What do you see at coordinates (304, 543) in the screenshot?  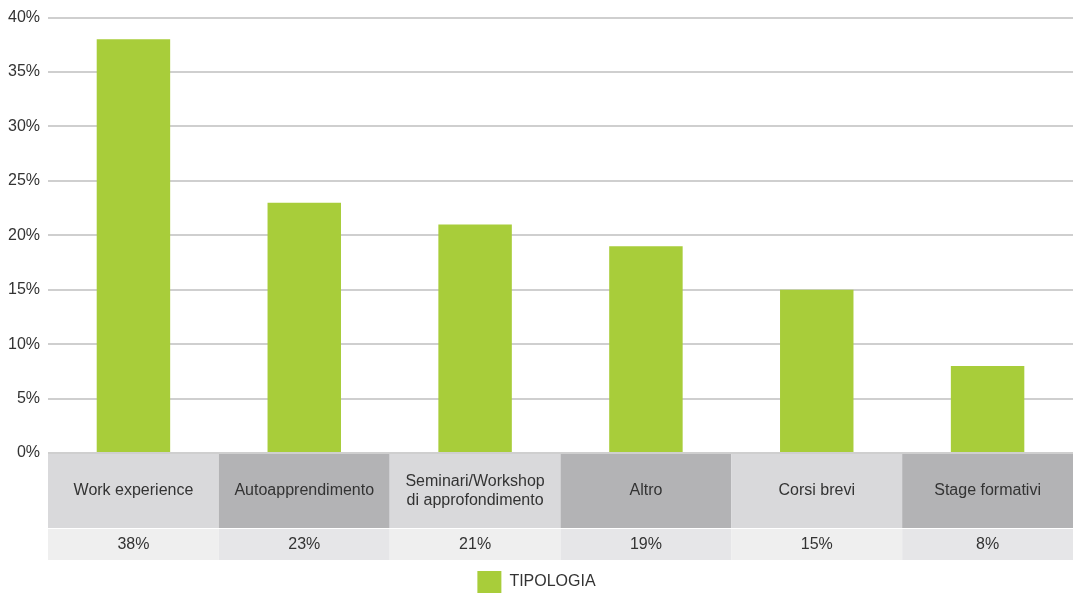 I see `data-label: 23%` at bounding box center [304, 543].